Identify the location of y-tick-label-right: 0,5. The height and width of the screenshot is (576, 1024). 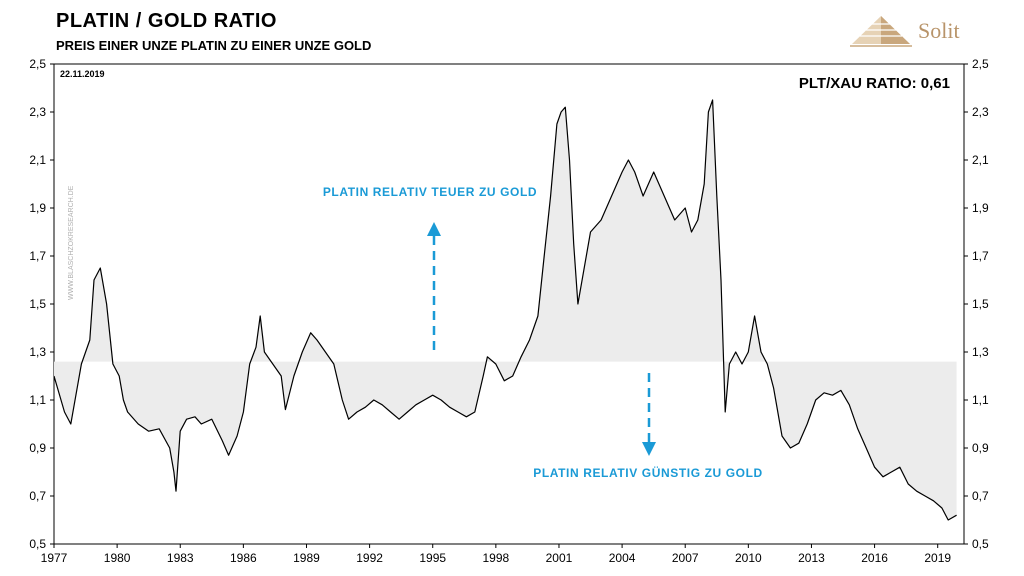
(980, 544).